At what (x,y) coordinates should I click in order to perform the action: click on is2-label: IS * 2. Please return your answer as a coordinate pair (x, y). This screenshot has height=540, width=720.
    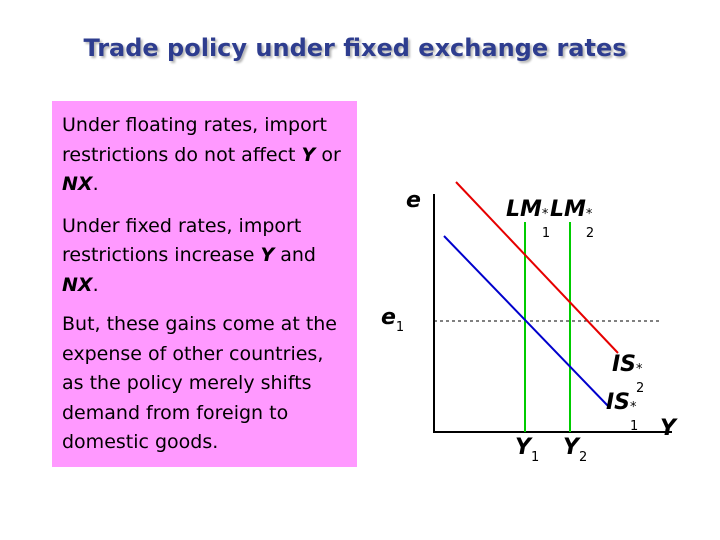
    Looking at the image, I should click on (628, 374).